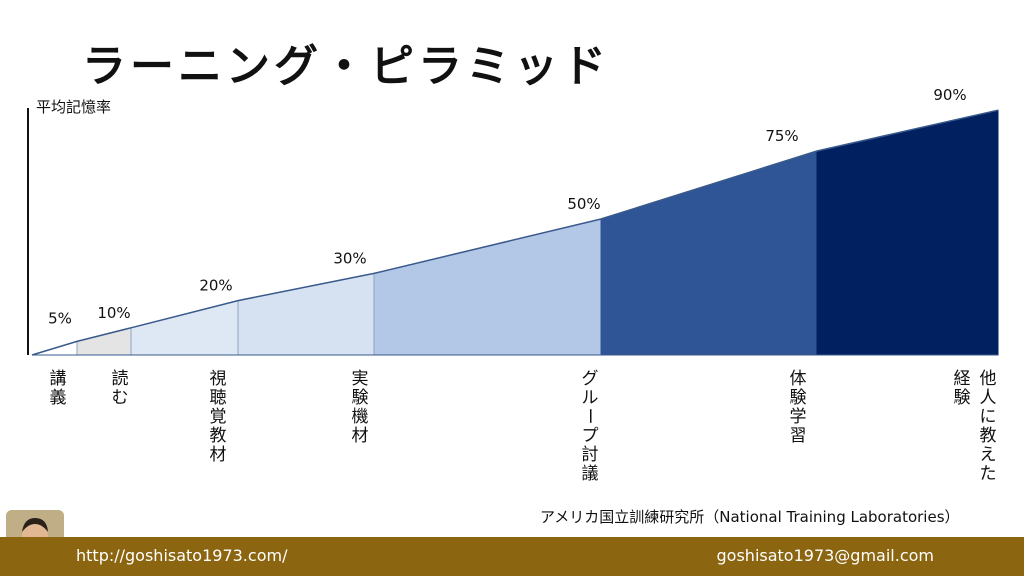  What do you see at coordinates (988, 455) in the screenshot?
I see `category-label-char: え` at bounding box center [988, 455].